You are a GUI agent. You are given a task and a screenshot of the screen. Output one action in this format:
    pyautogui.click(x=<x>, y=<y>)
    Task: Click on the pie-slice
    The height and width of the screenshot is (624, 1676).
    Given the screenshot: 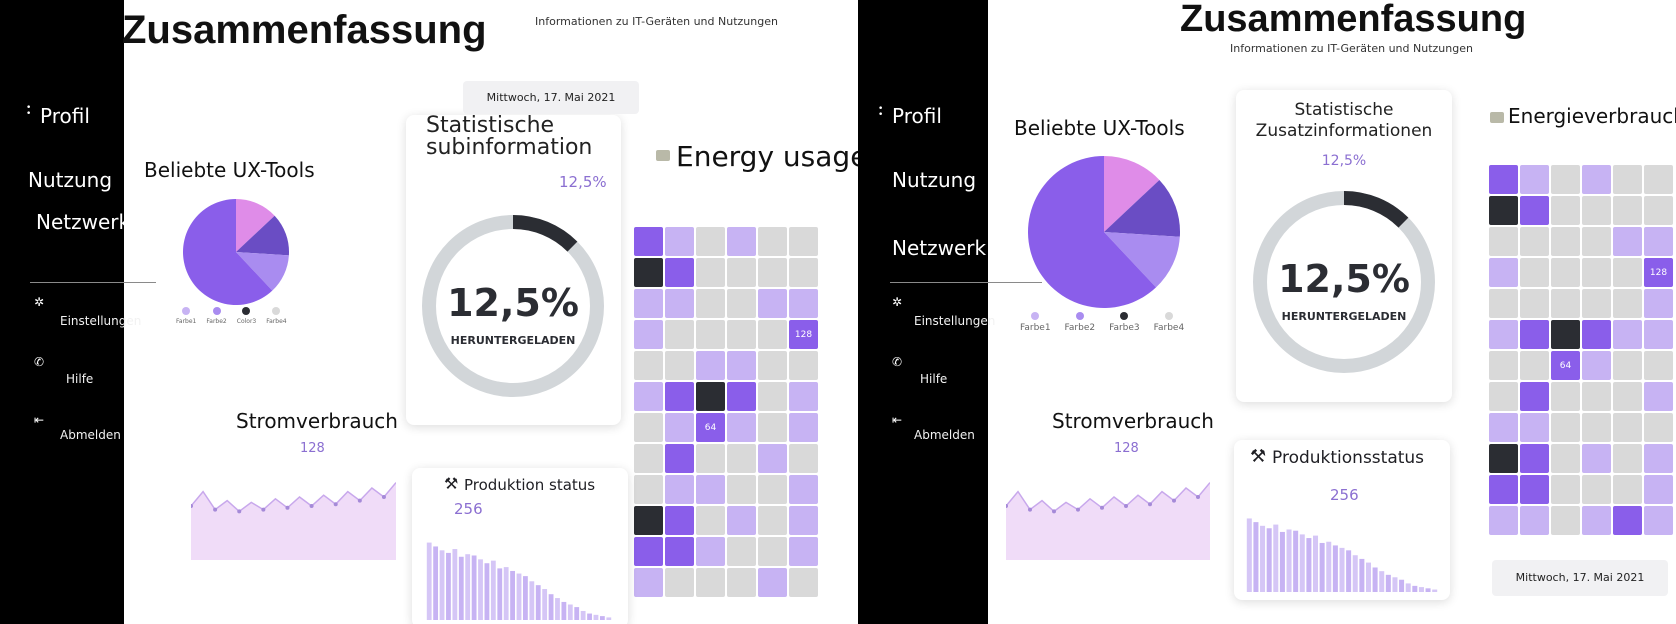 What is the action you would take?
    pyautogui.click(x=1092, y=232)
    